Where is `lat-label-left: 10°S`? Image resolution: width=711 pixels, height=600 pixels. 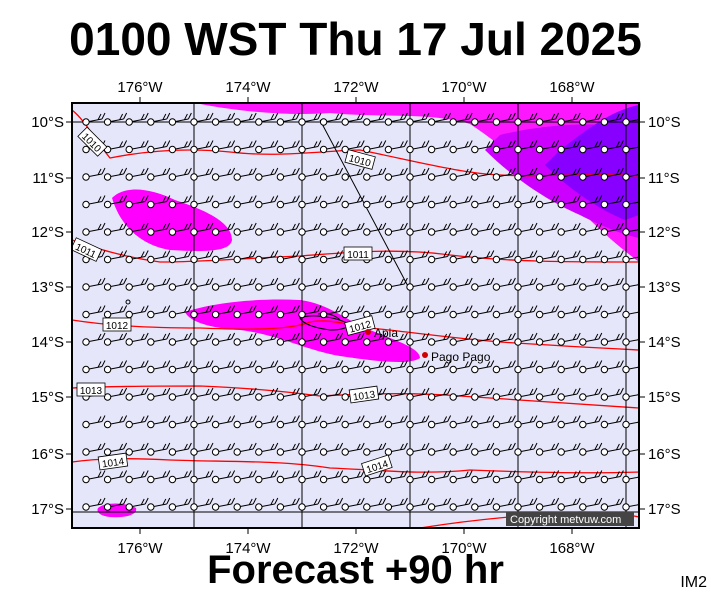
lat-label-left: 10°S is located at coordinates (47, 122).